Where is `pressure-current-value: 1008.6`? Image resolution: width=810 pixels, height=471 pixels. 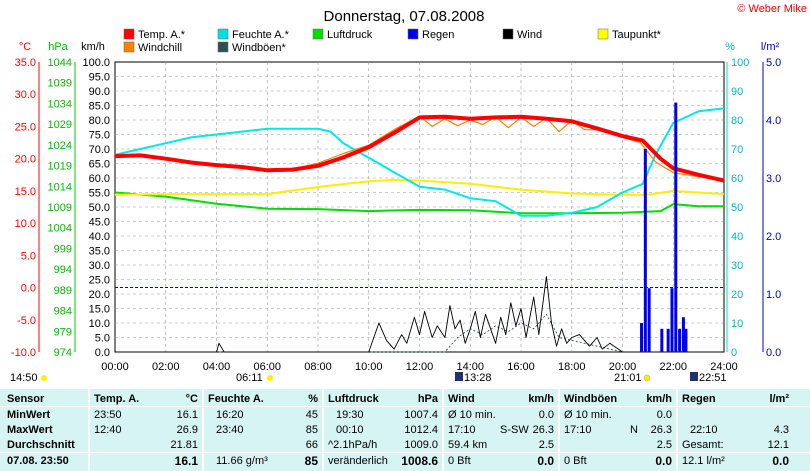 pressure-current-value: 1008.6 is located at coordinates (419, 461).